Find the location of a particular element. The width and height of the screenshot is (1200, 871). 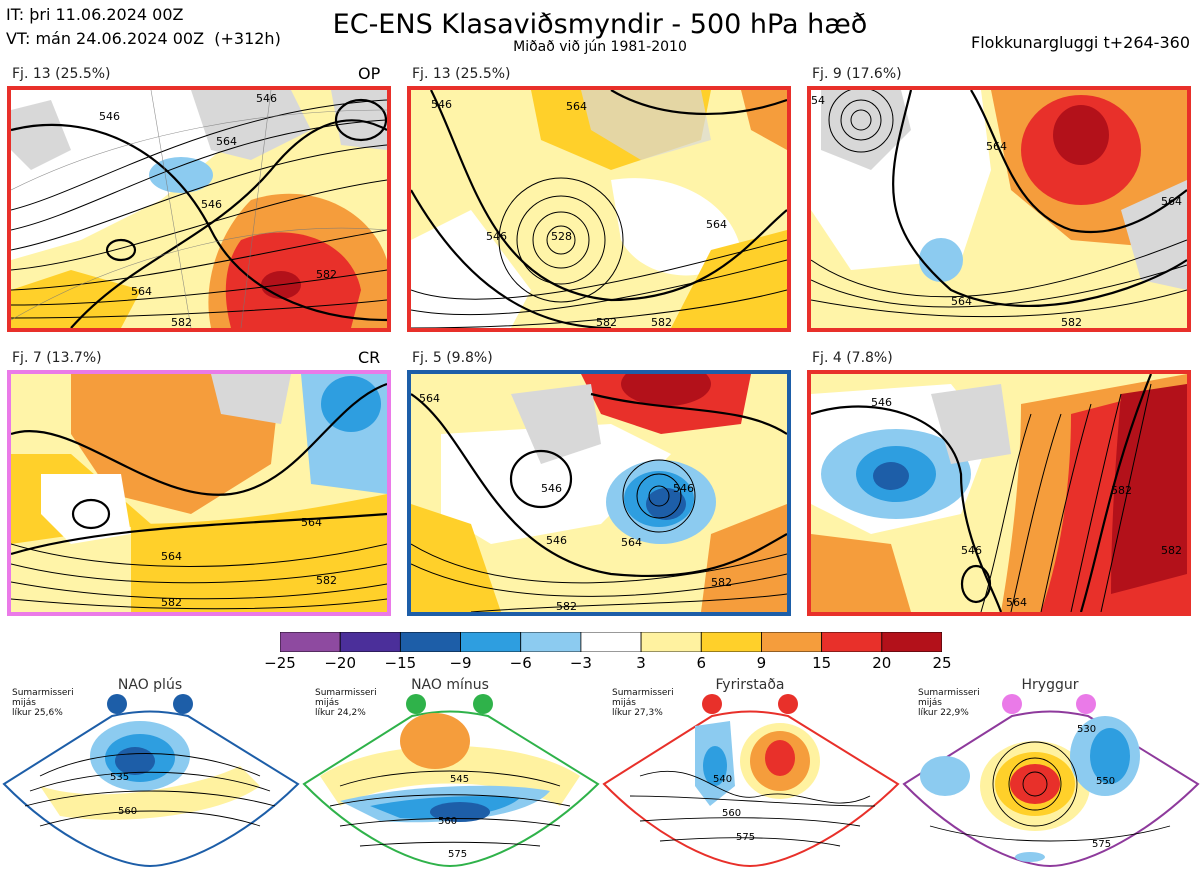

panel-label: Fj. 4 (7.8%) is located at coordinates (852, 358).